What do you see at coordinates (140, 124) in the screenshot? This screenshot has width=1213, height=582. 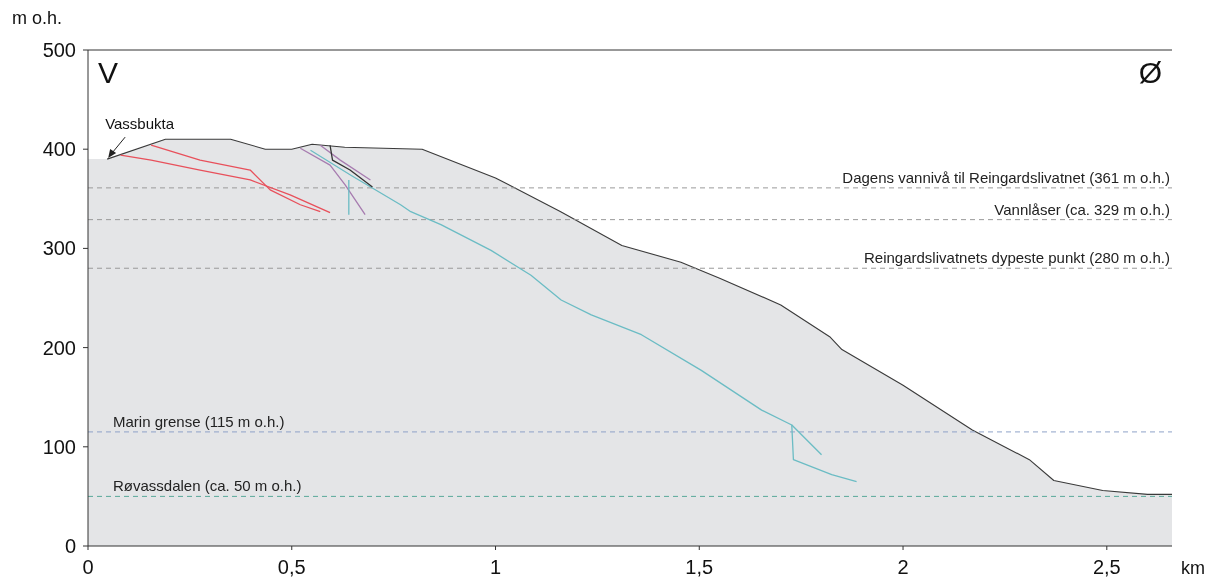 I see `annotation: Vassbukta` at bounding box center [140, 124].